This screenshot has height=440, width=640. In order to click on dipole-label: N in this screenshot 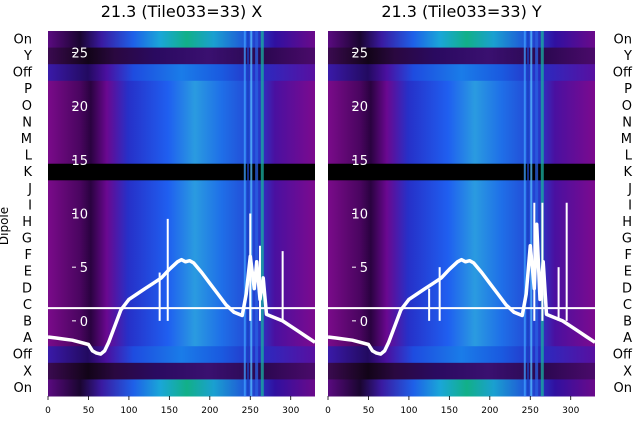, I will do `click(627, 122)`.